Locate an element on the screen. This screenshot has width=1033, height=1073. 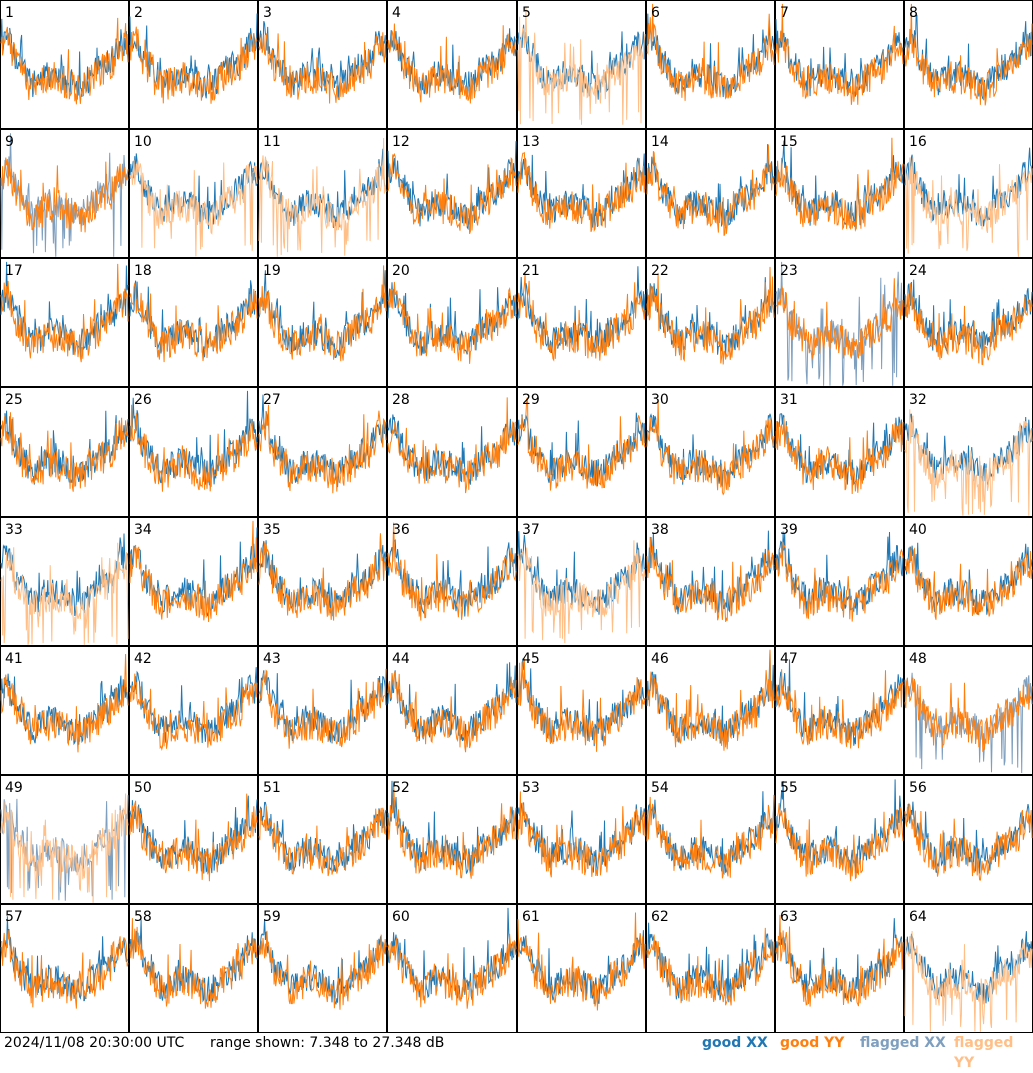
panel-label: 6 is located at coordinates (655, 13).